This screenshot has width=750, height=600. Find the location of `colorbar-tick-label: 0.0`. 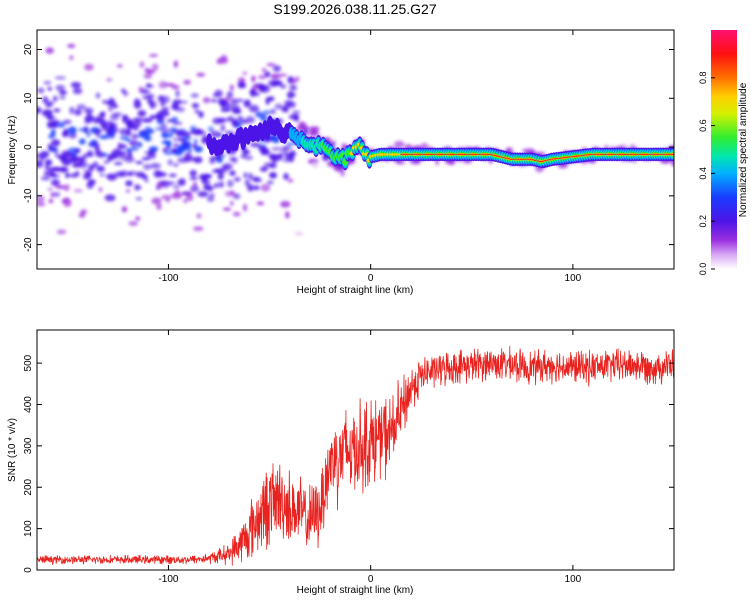

colorbar-tick-label: 0.0 is located at coordinates (703, 269).